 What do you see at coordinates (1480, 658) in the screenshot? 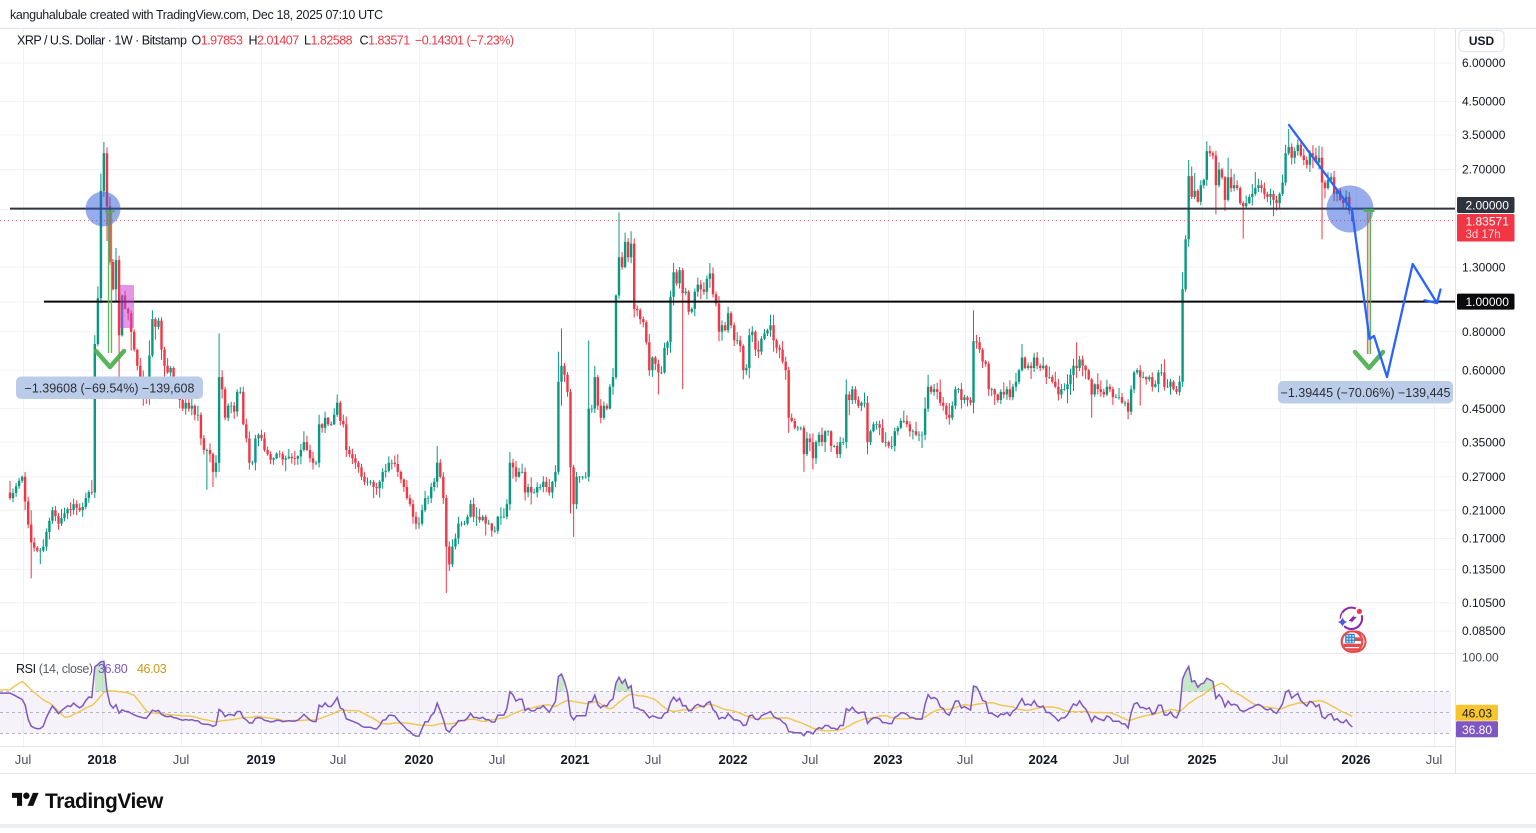
I see `svg-text: 100.00` at bounding box center [1480, 658].